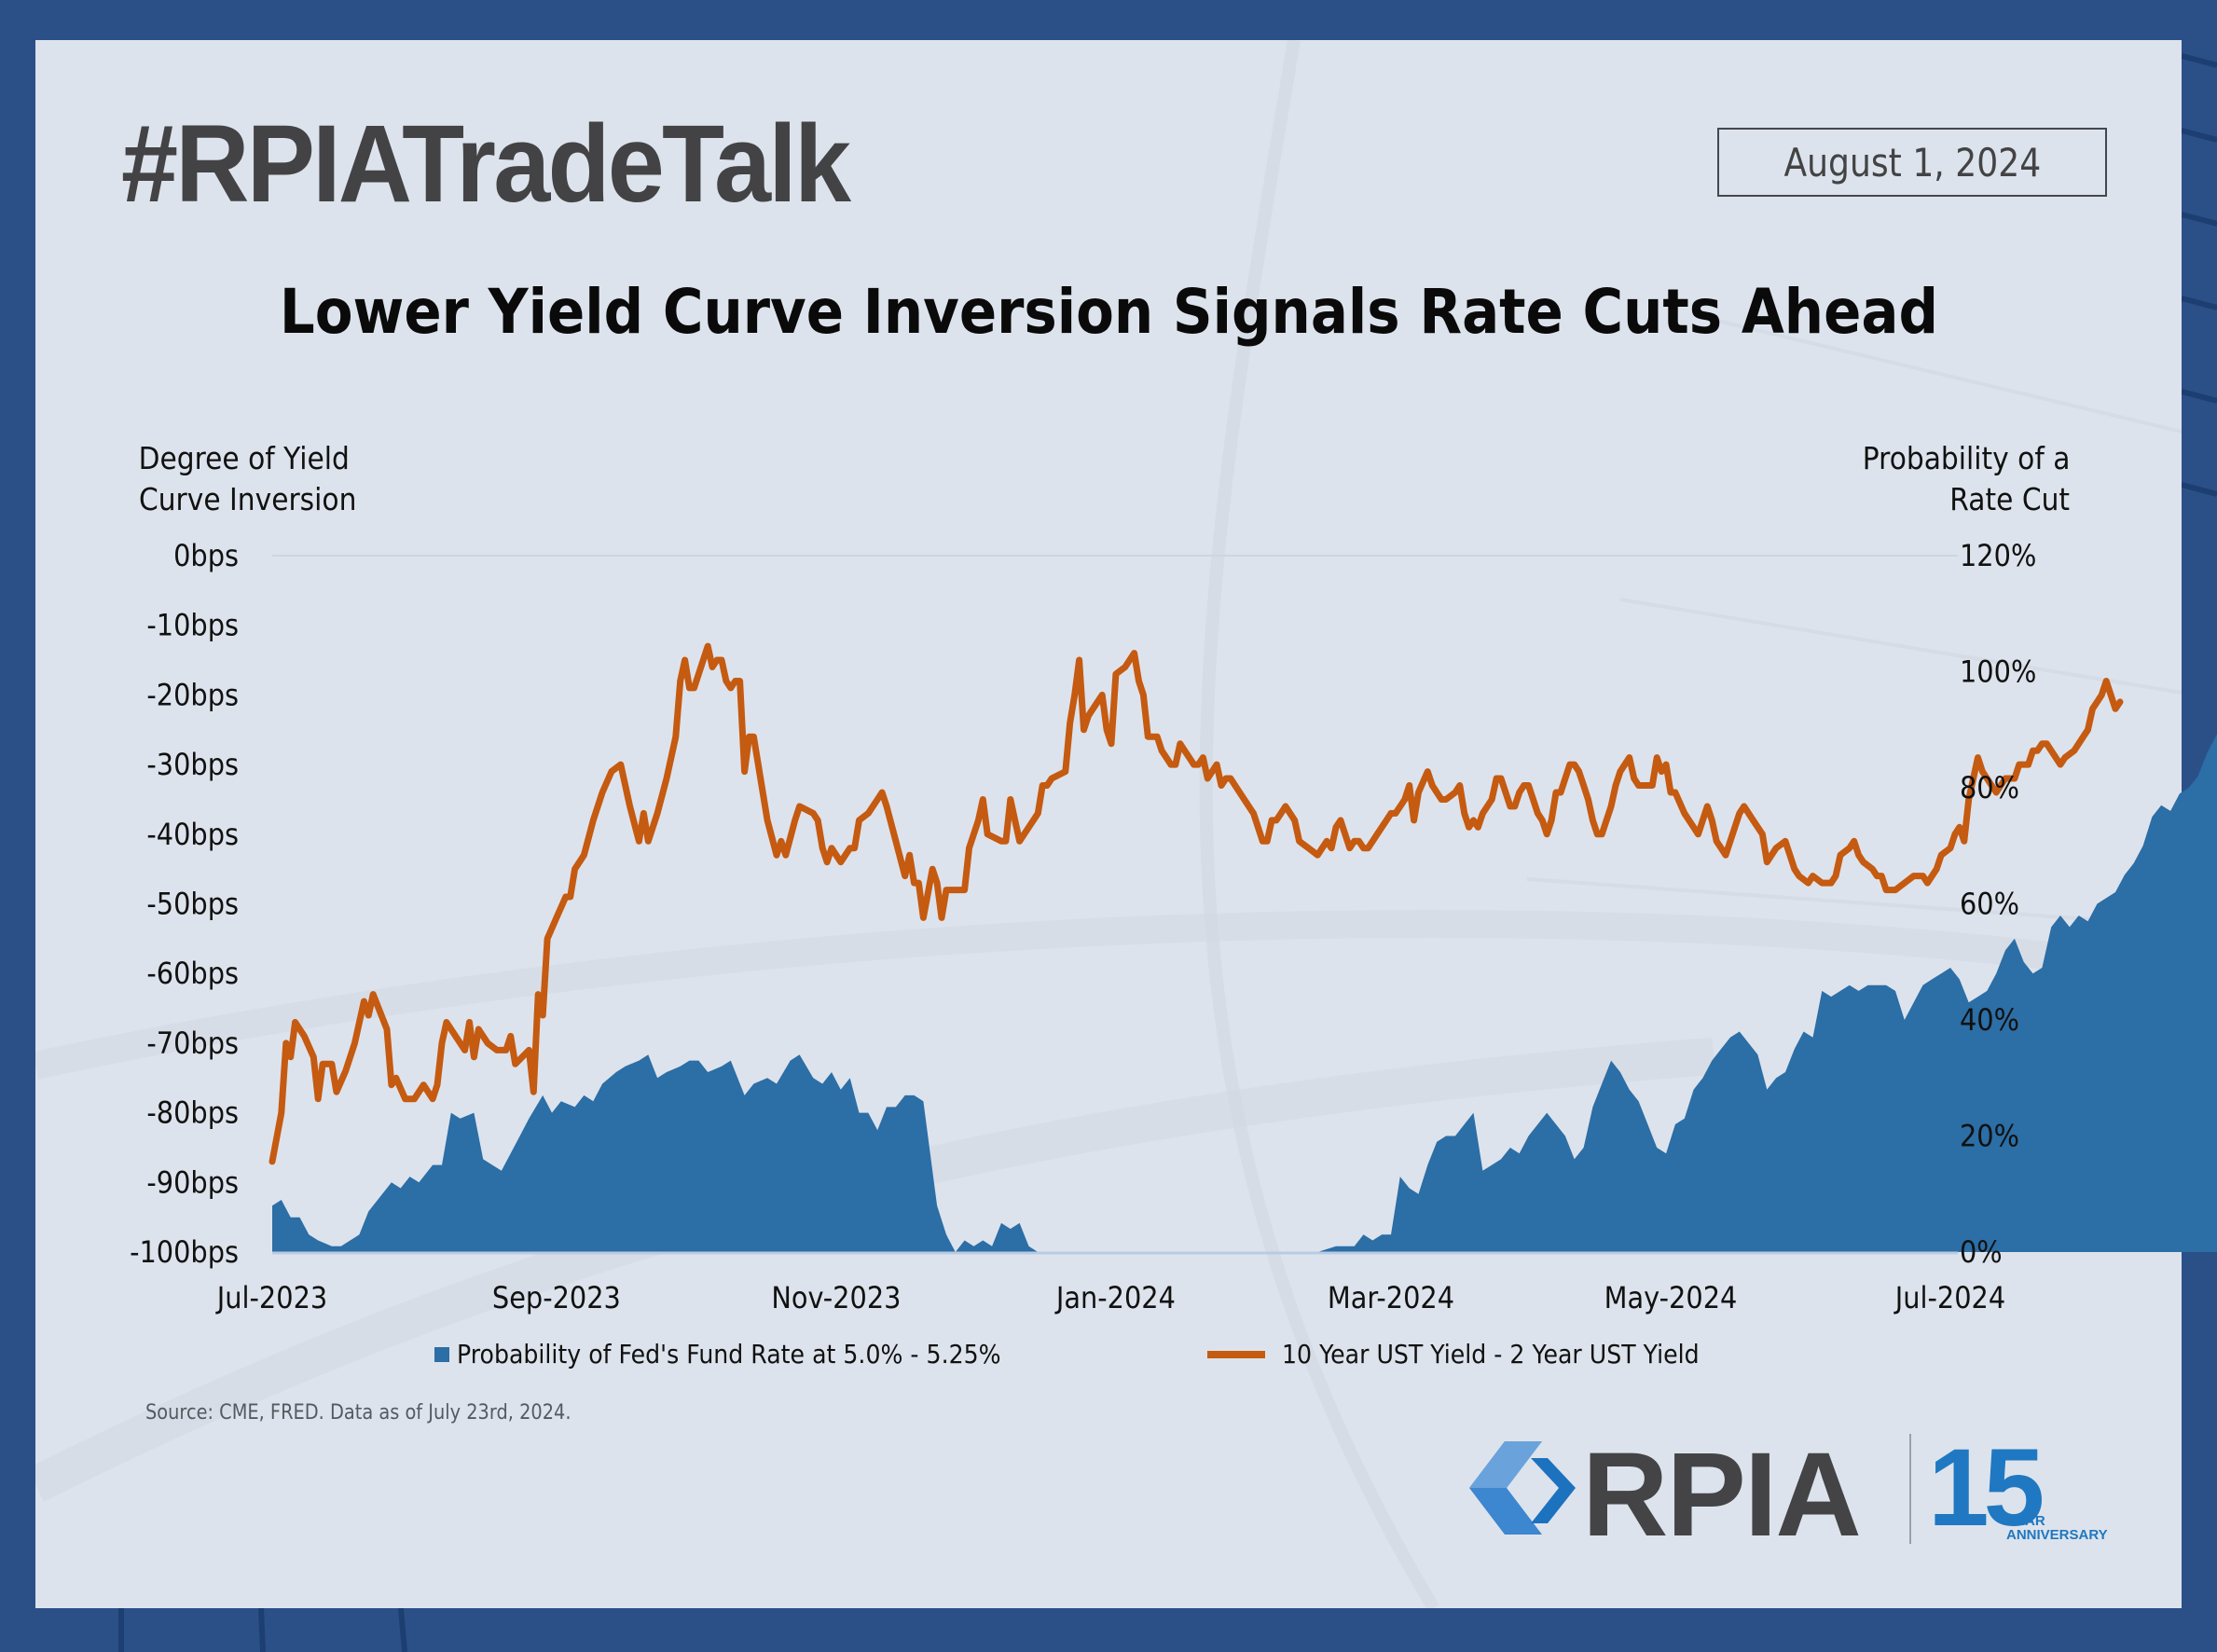 The height and width of the screenshot is (1652, 2217). I want to click on x-axis-tick-label: Jul-2024, so click(1949, 1299).